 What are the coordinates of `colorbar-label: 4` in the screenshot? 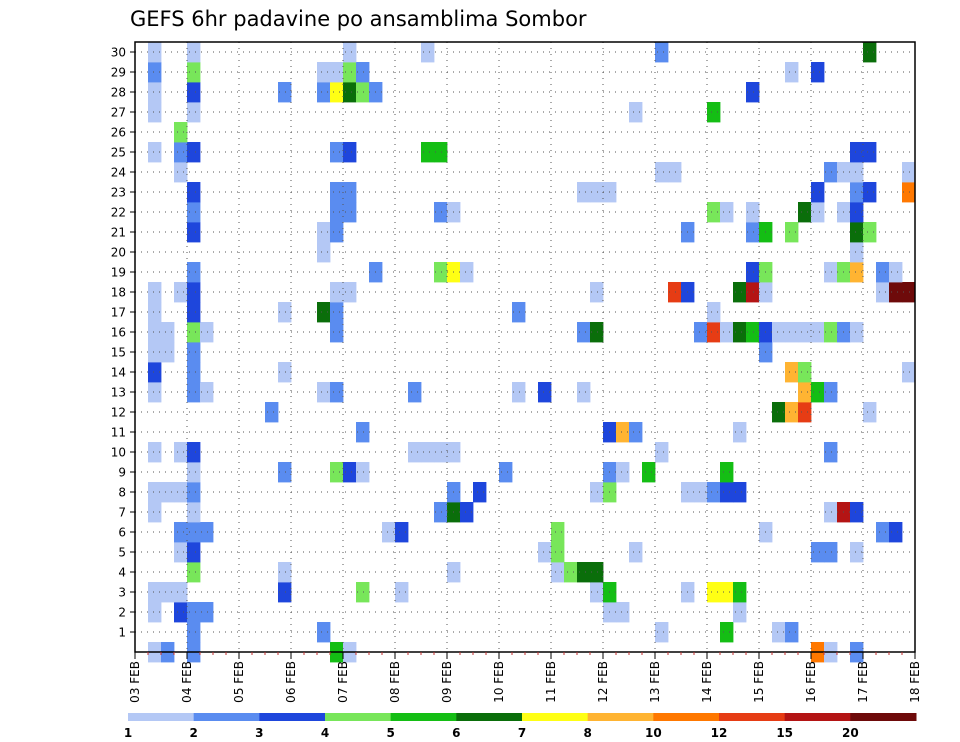 It's located at (325, 733).